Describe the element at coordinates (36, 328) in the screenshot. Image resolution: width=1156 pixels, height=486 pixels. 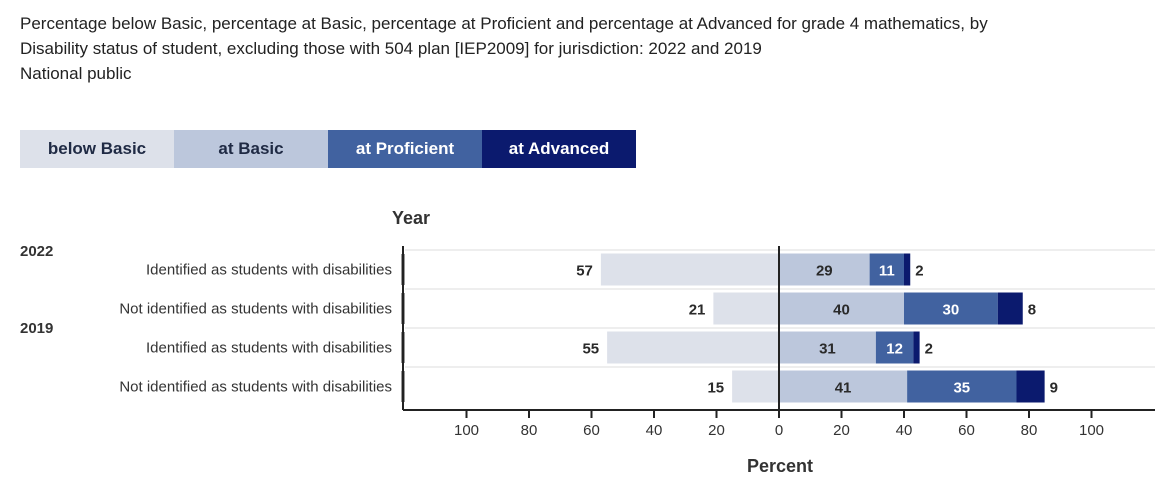
I see `group-year-label: 2019` at that location.